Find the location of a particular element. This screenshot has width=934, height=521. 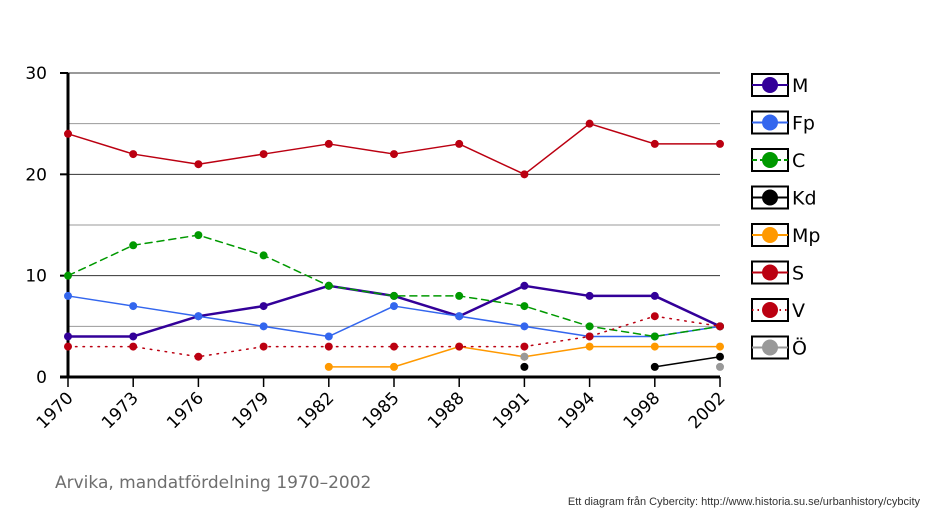

x-tick-label: 1985 is located at coordinates (381, 410).